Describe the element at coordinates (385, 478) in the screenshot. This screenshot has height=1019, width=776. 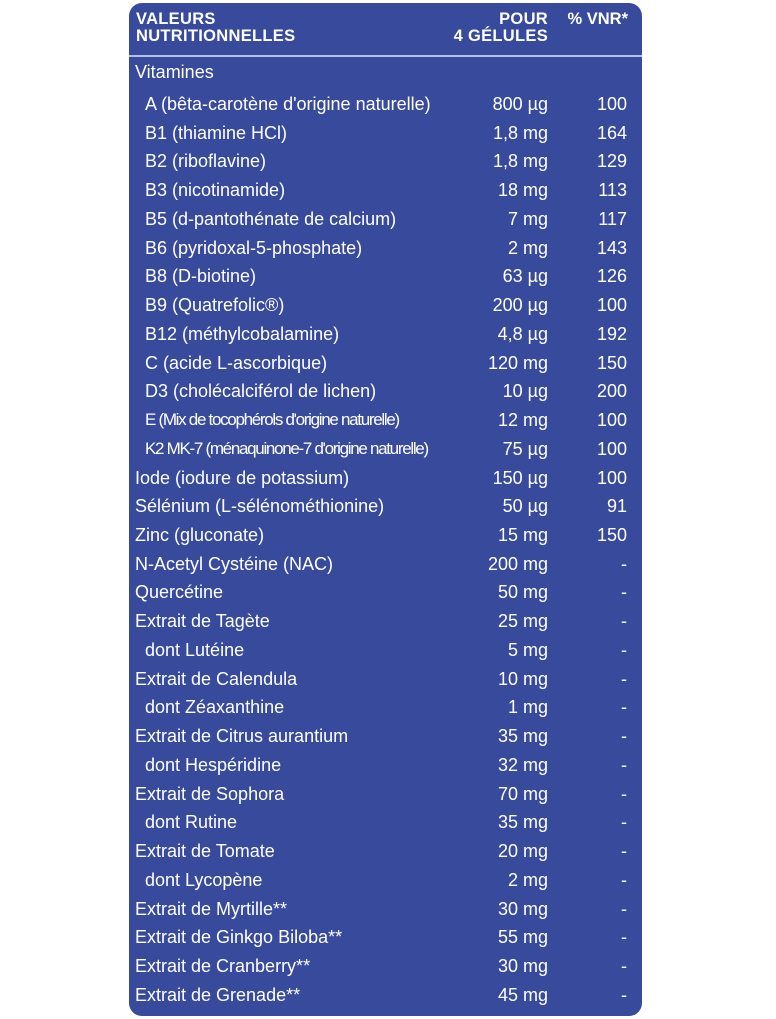
I see `table-row: Iode (iodure de potassium) 150 µg 100` at that location.